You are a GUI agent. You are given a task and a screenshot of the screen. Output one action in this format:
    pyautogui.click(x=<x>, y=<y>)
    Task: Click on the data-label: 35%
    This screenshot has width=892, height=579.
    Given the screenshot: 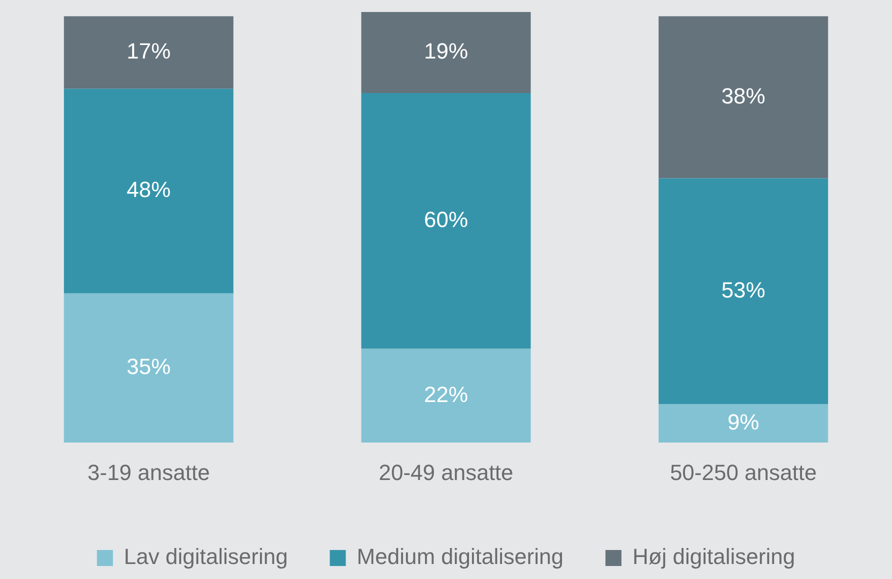 What is the action you would take?
    pyautogui.click(x=148, y=367)
    